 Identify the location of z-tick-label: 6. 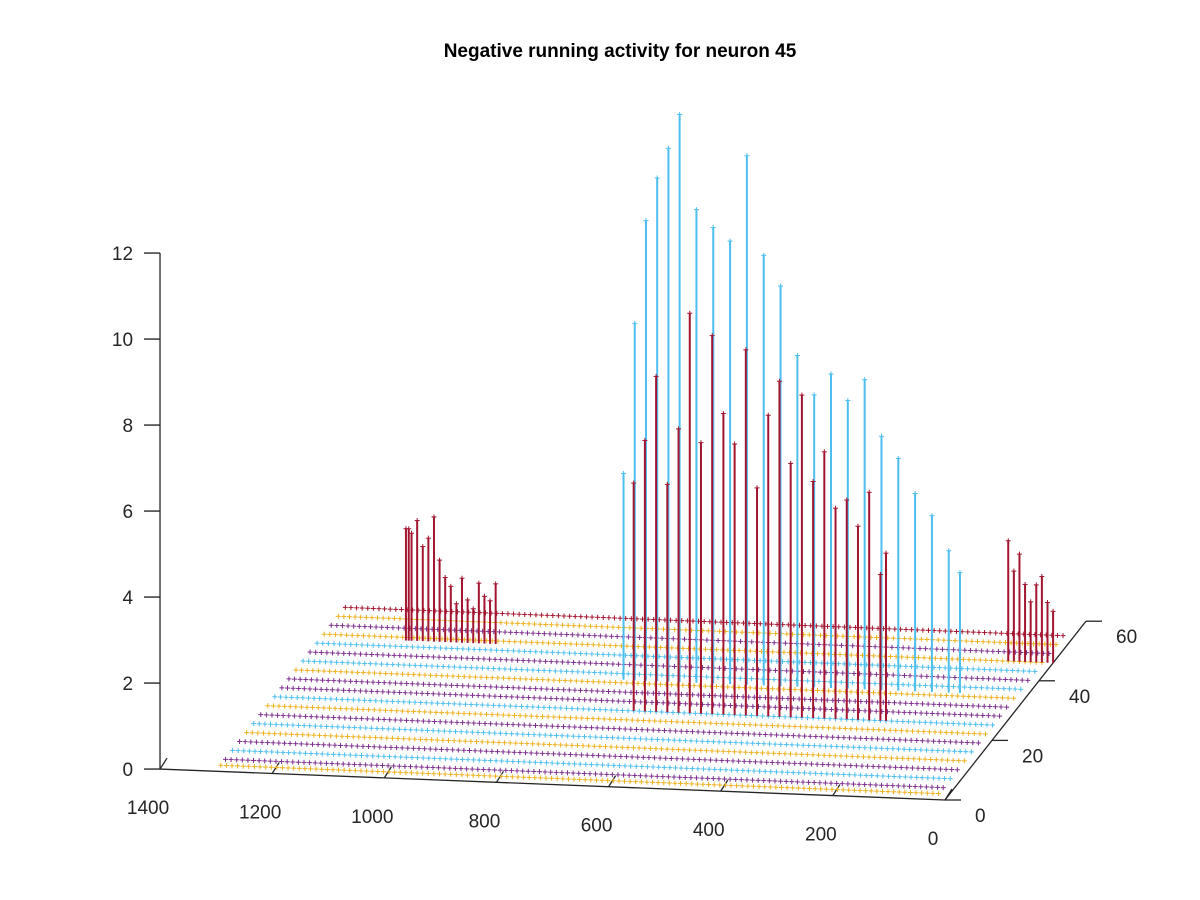
(127, 512).